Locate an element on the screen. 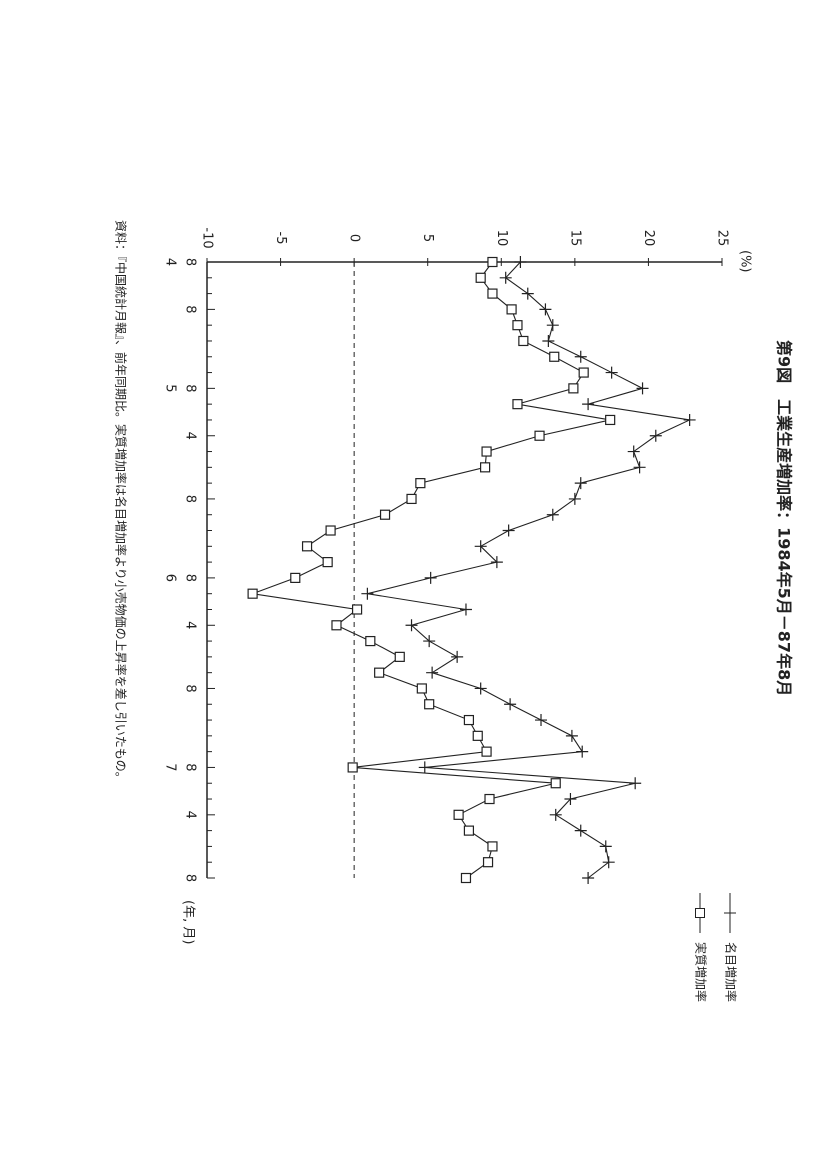 The width and height of the screenshot is (827, 1170). y-tick-label: 10 is located at coordinates (501, 238).